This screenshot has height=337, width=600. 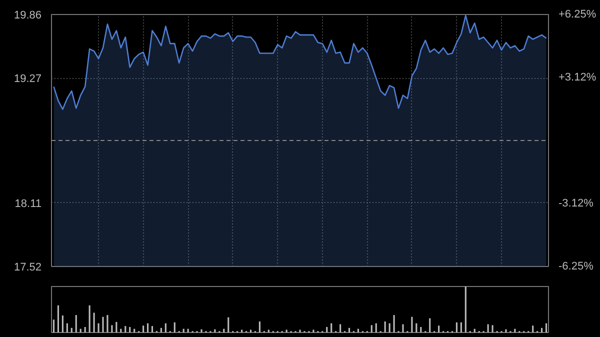 What do you see at coordinates (577, 14) in the screenshot?
I see `y2-tick-label: +6.25%` at bounding box center [577, 14].